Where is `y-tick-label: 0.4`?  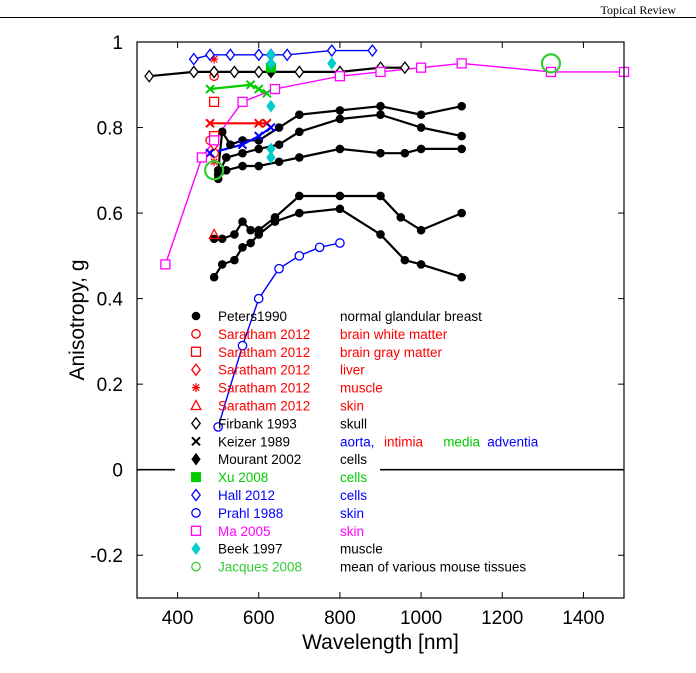
y-tick-label: 0.4 is located at coordinates (110, 300).